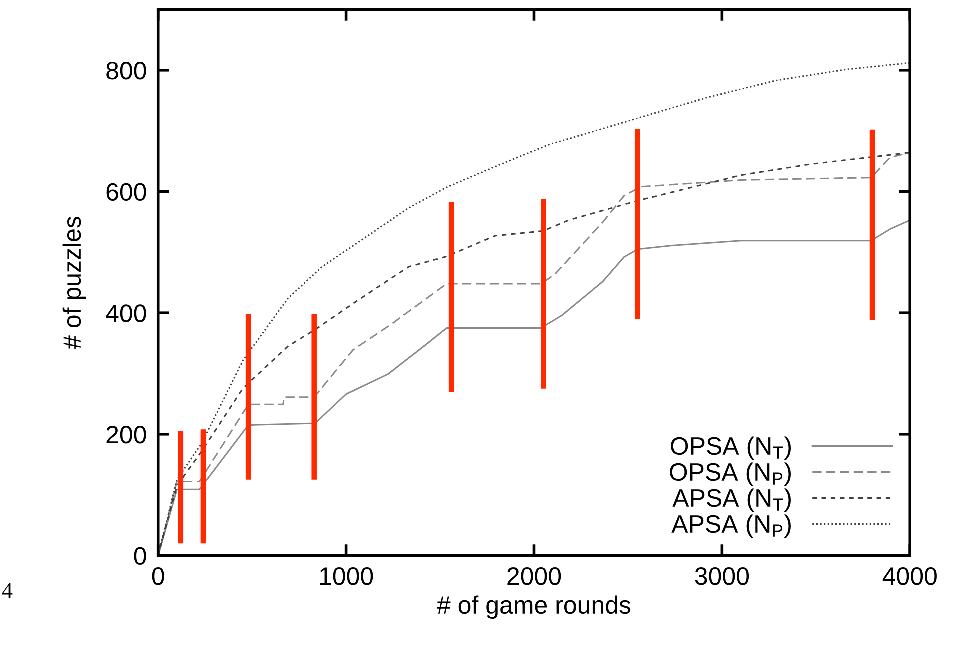 This screenshot has width=954, height=650. I want to click on x-tick-label: 3000, so click(722, 577).